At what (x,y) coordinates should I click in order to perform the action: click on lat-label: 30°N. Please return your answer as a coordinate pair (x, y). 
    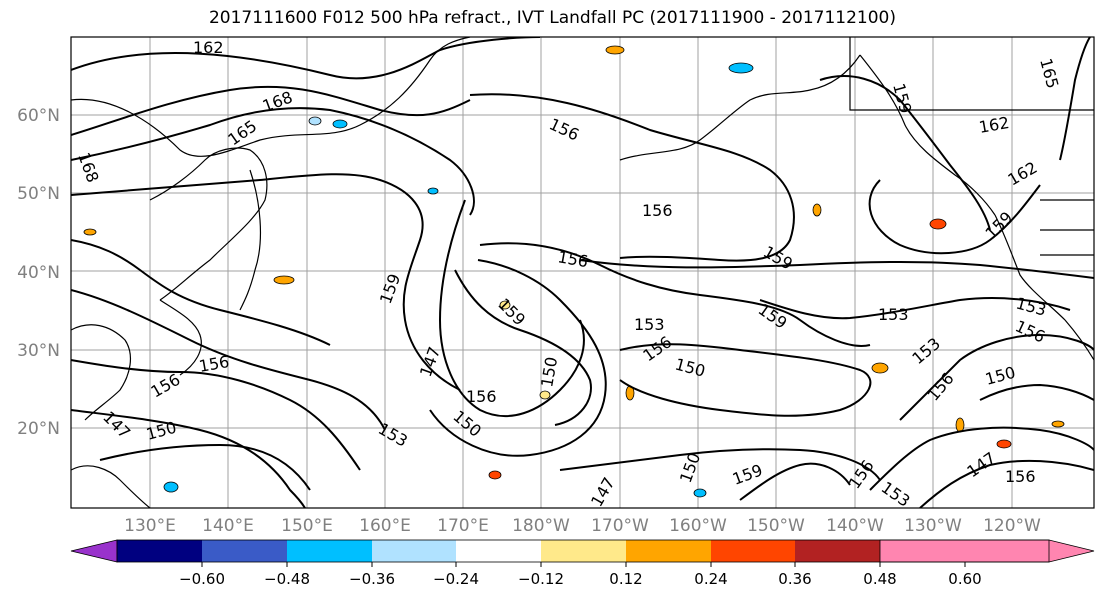
    Looking at the image, I should click on (38, 351).